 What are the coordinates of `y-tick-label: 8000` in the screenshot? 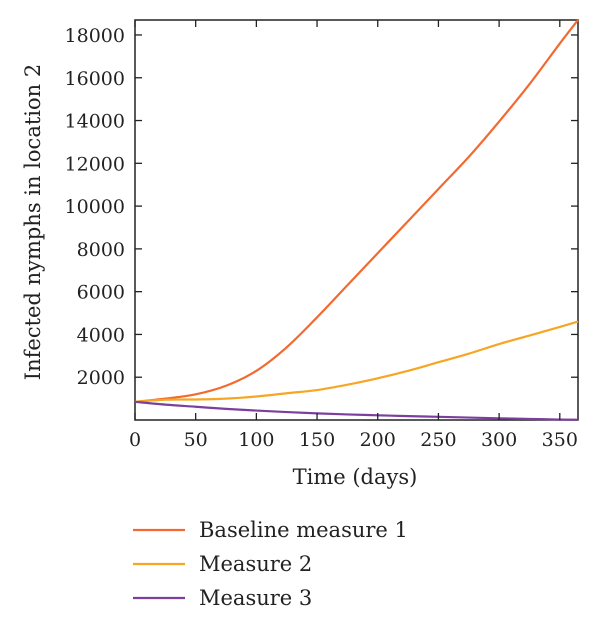 It's located at (101, 250).